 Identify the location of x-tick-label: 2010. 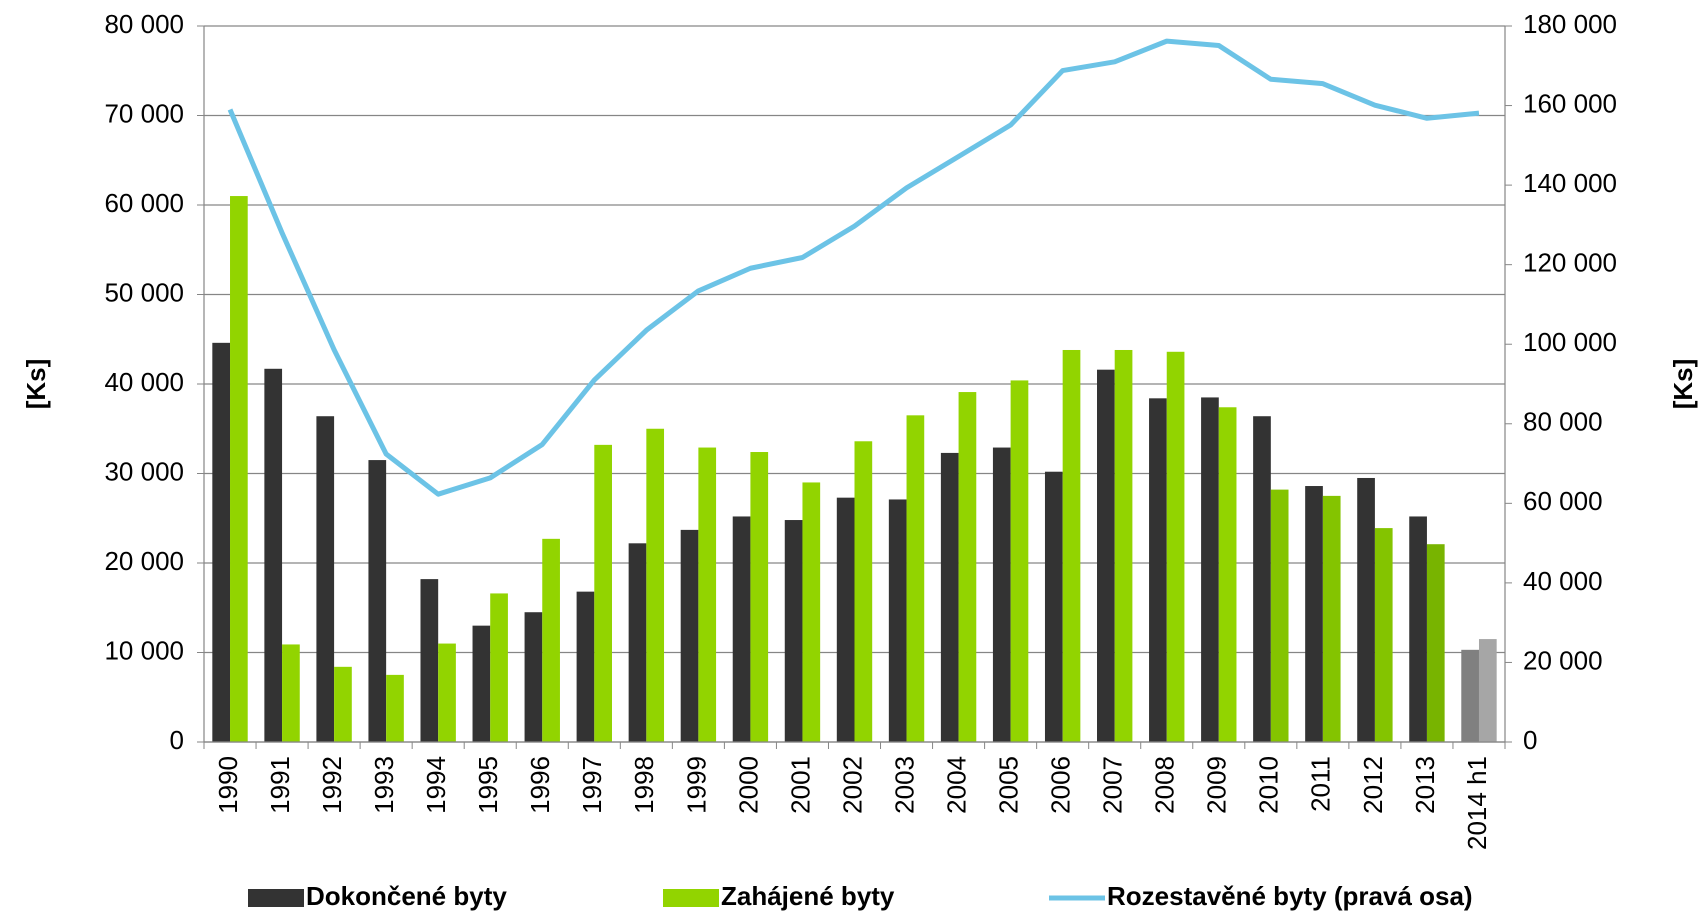
(1269, 785).